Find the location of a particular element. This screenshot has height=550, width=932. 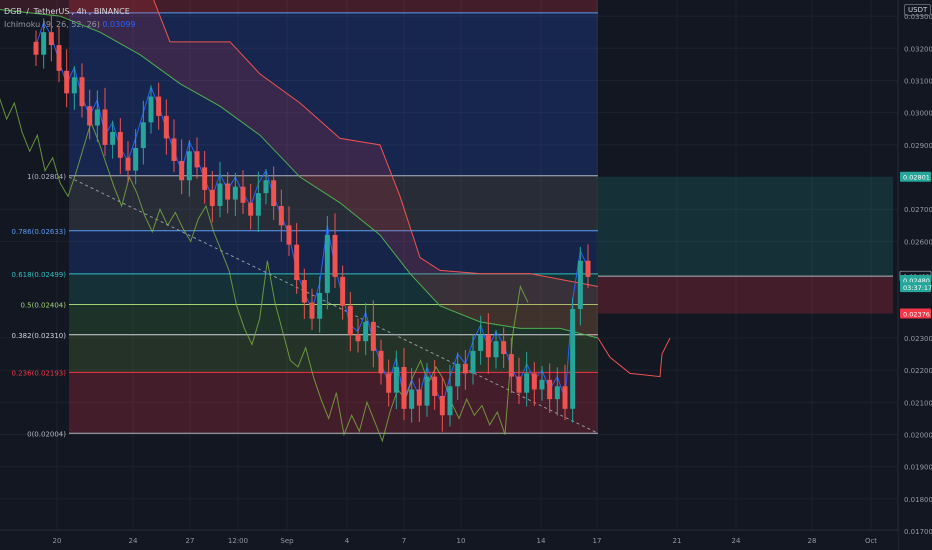

currency-badge: USDT is located at coordinates (918, 10).